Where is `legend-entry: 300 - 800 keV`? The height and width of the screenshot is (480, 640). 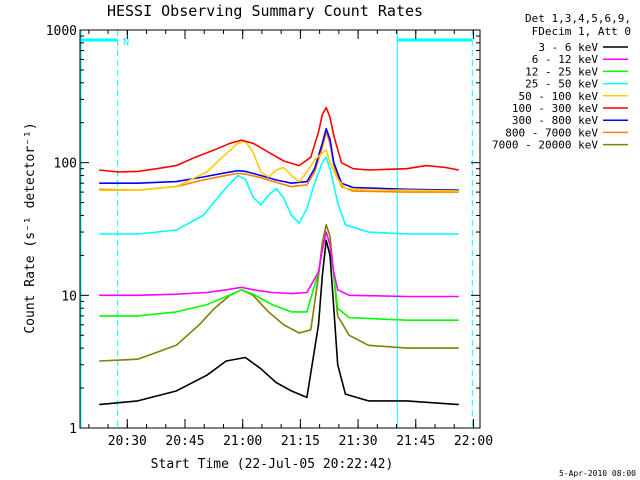
legend-entry: 300 - 800 keV is located at coordinates (570, 120).